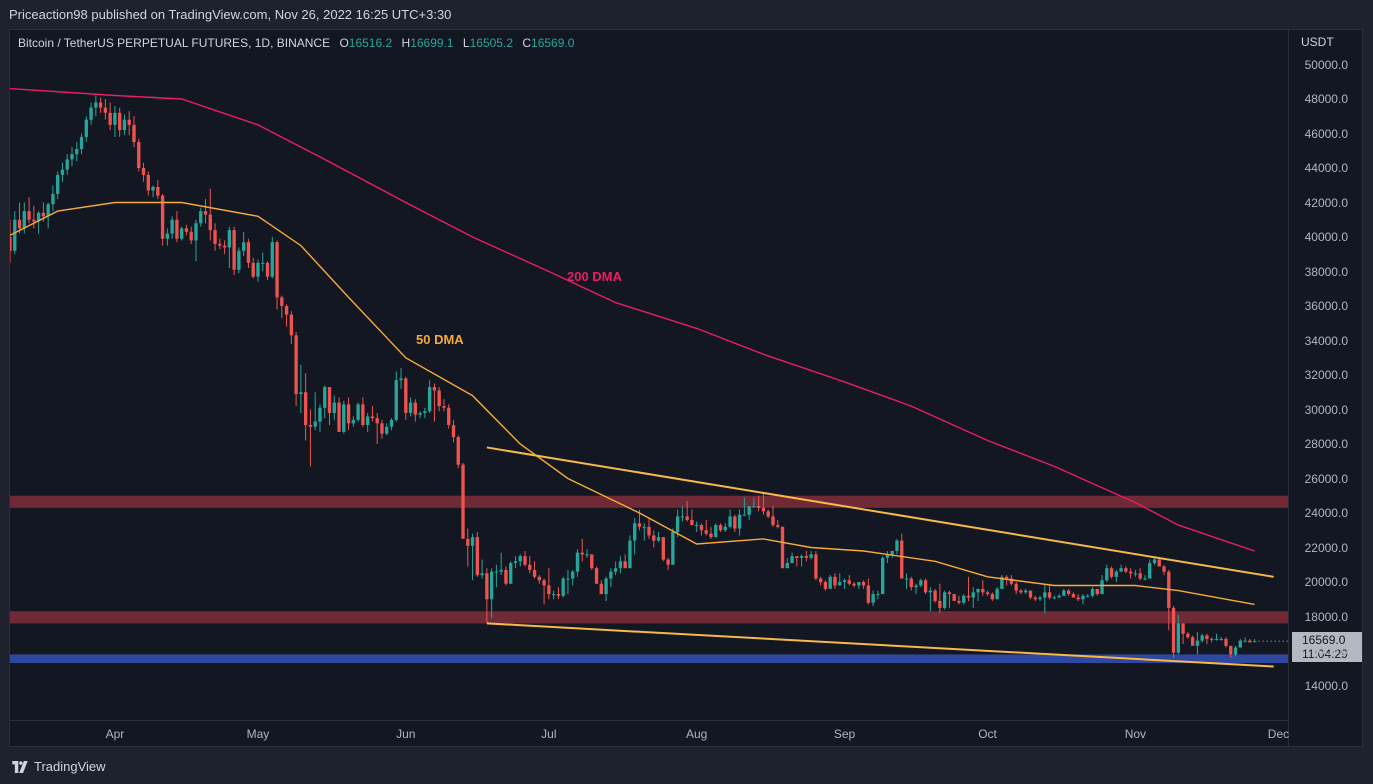 The width and height of the screenshot is (1373, 784). Describe the element at coordinates (649, 733) in the screenshot. I see `time-axis: Apr May Jun Jul Aug Sep Oct Nov Dec` at that location.